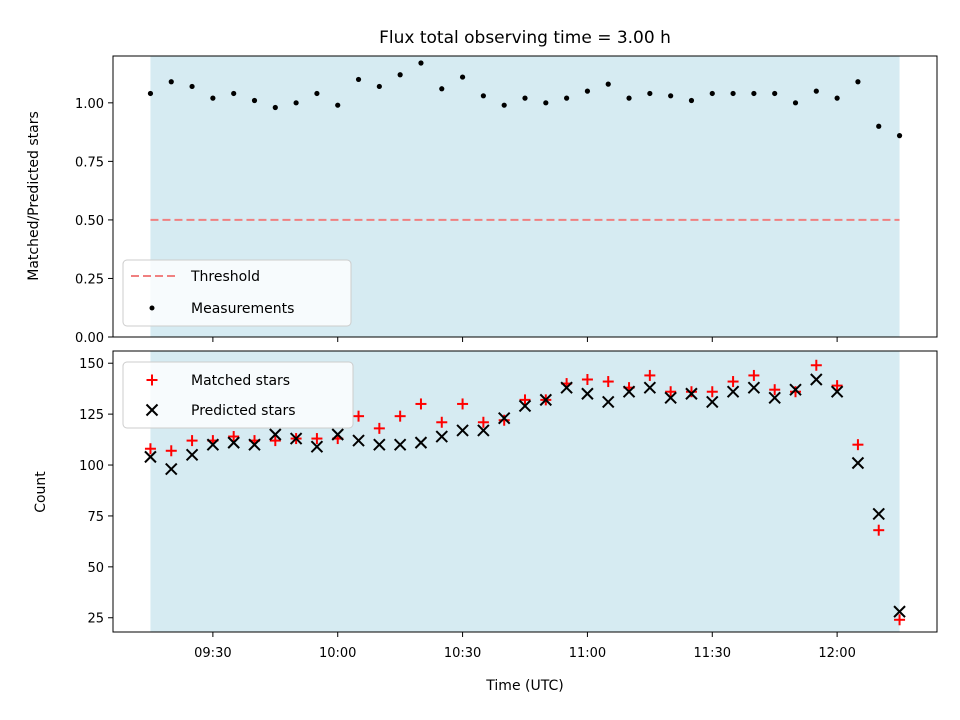  Describe the element at coordinates (524, 686) in the screenshot. I see `x-axis-label: Time (UTC)` at that location.